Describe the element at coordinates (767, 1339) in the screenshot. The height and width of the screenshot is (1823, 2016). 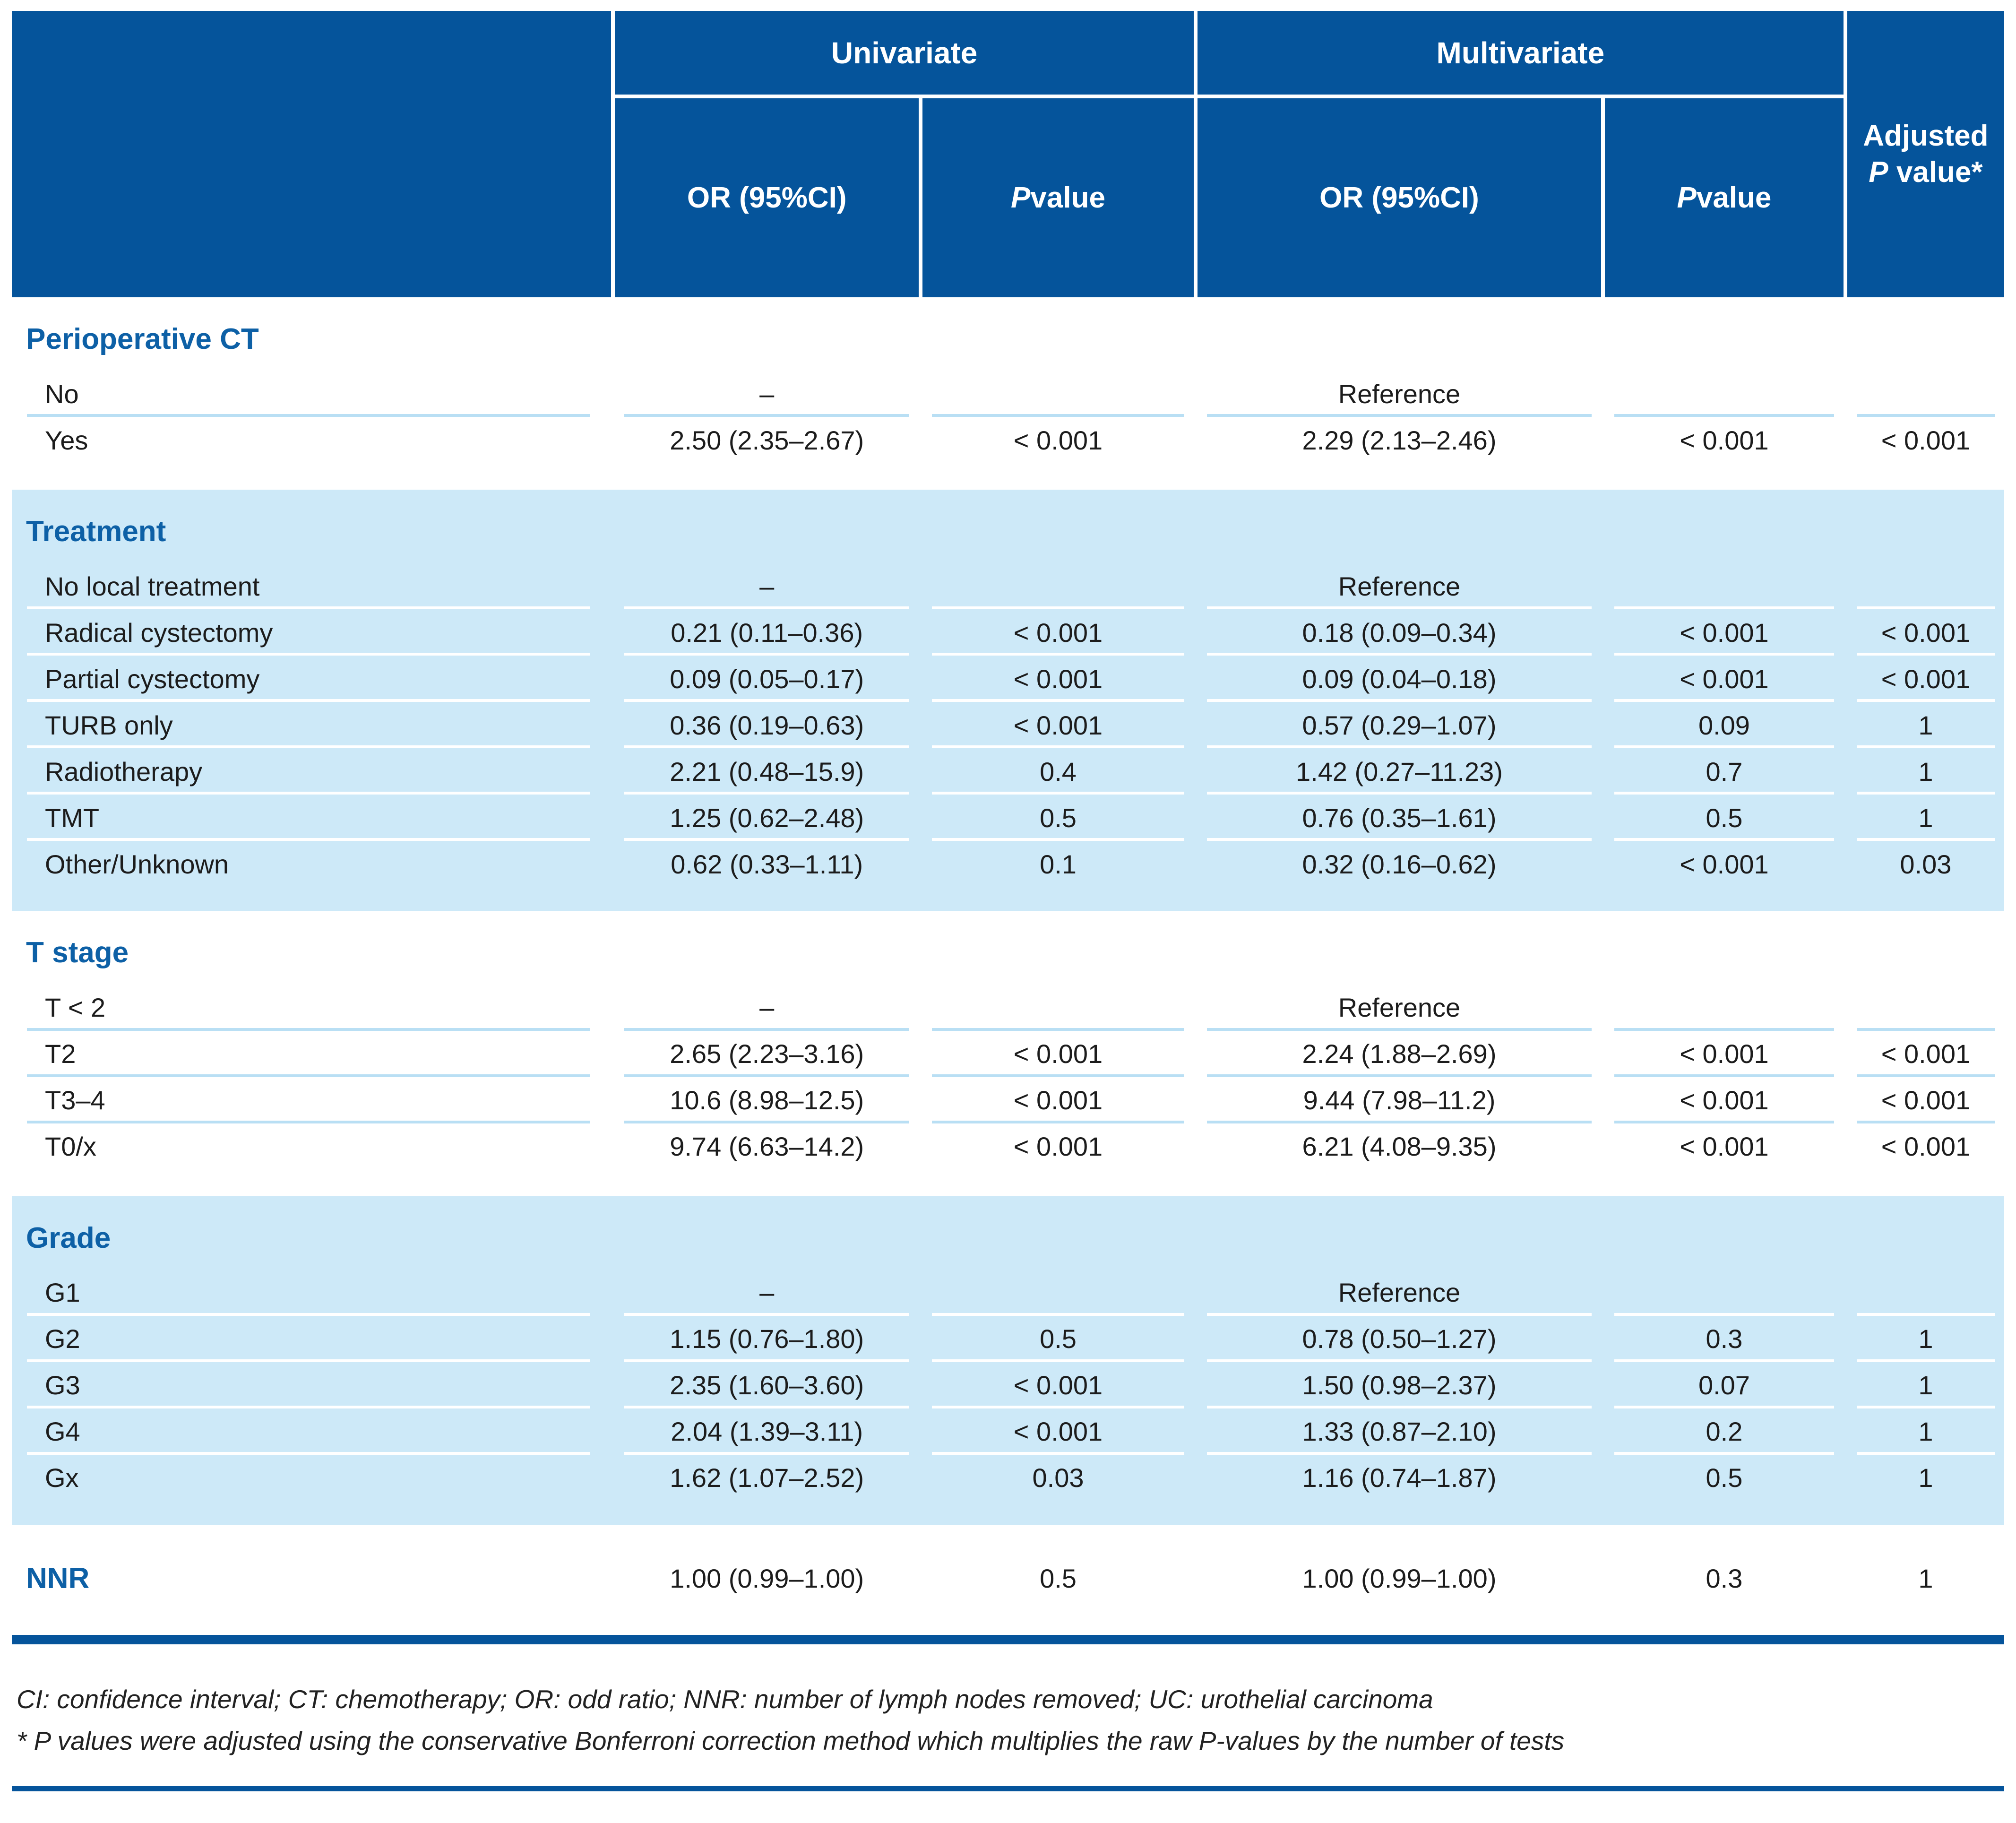
I see `row-value: 1.15 (0.76–1.80)` at that location.